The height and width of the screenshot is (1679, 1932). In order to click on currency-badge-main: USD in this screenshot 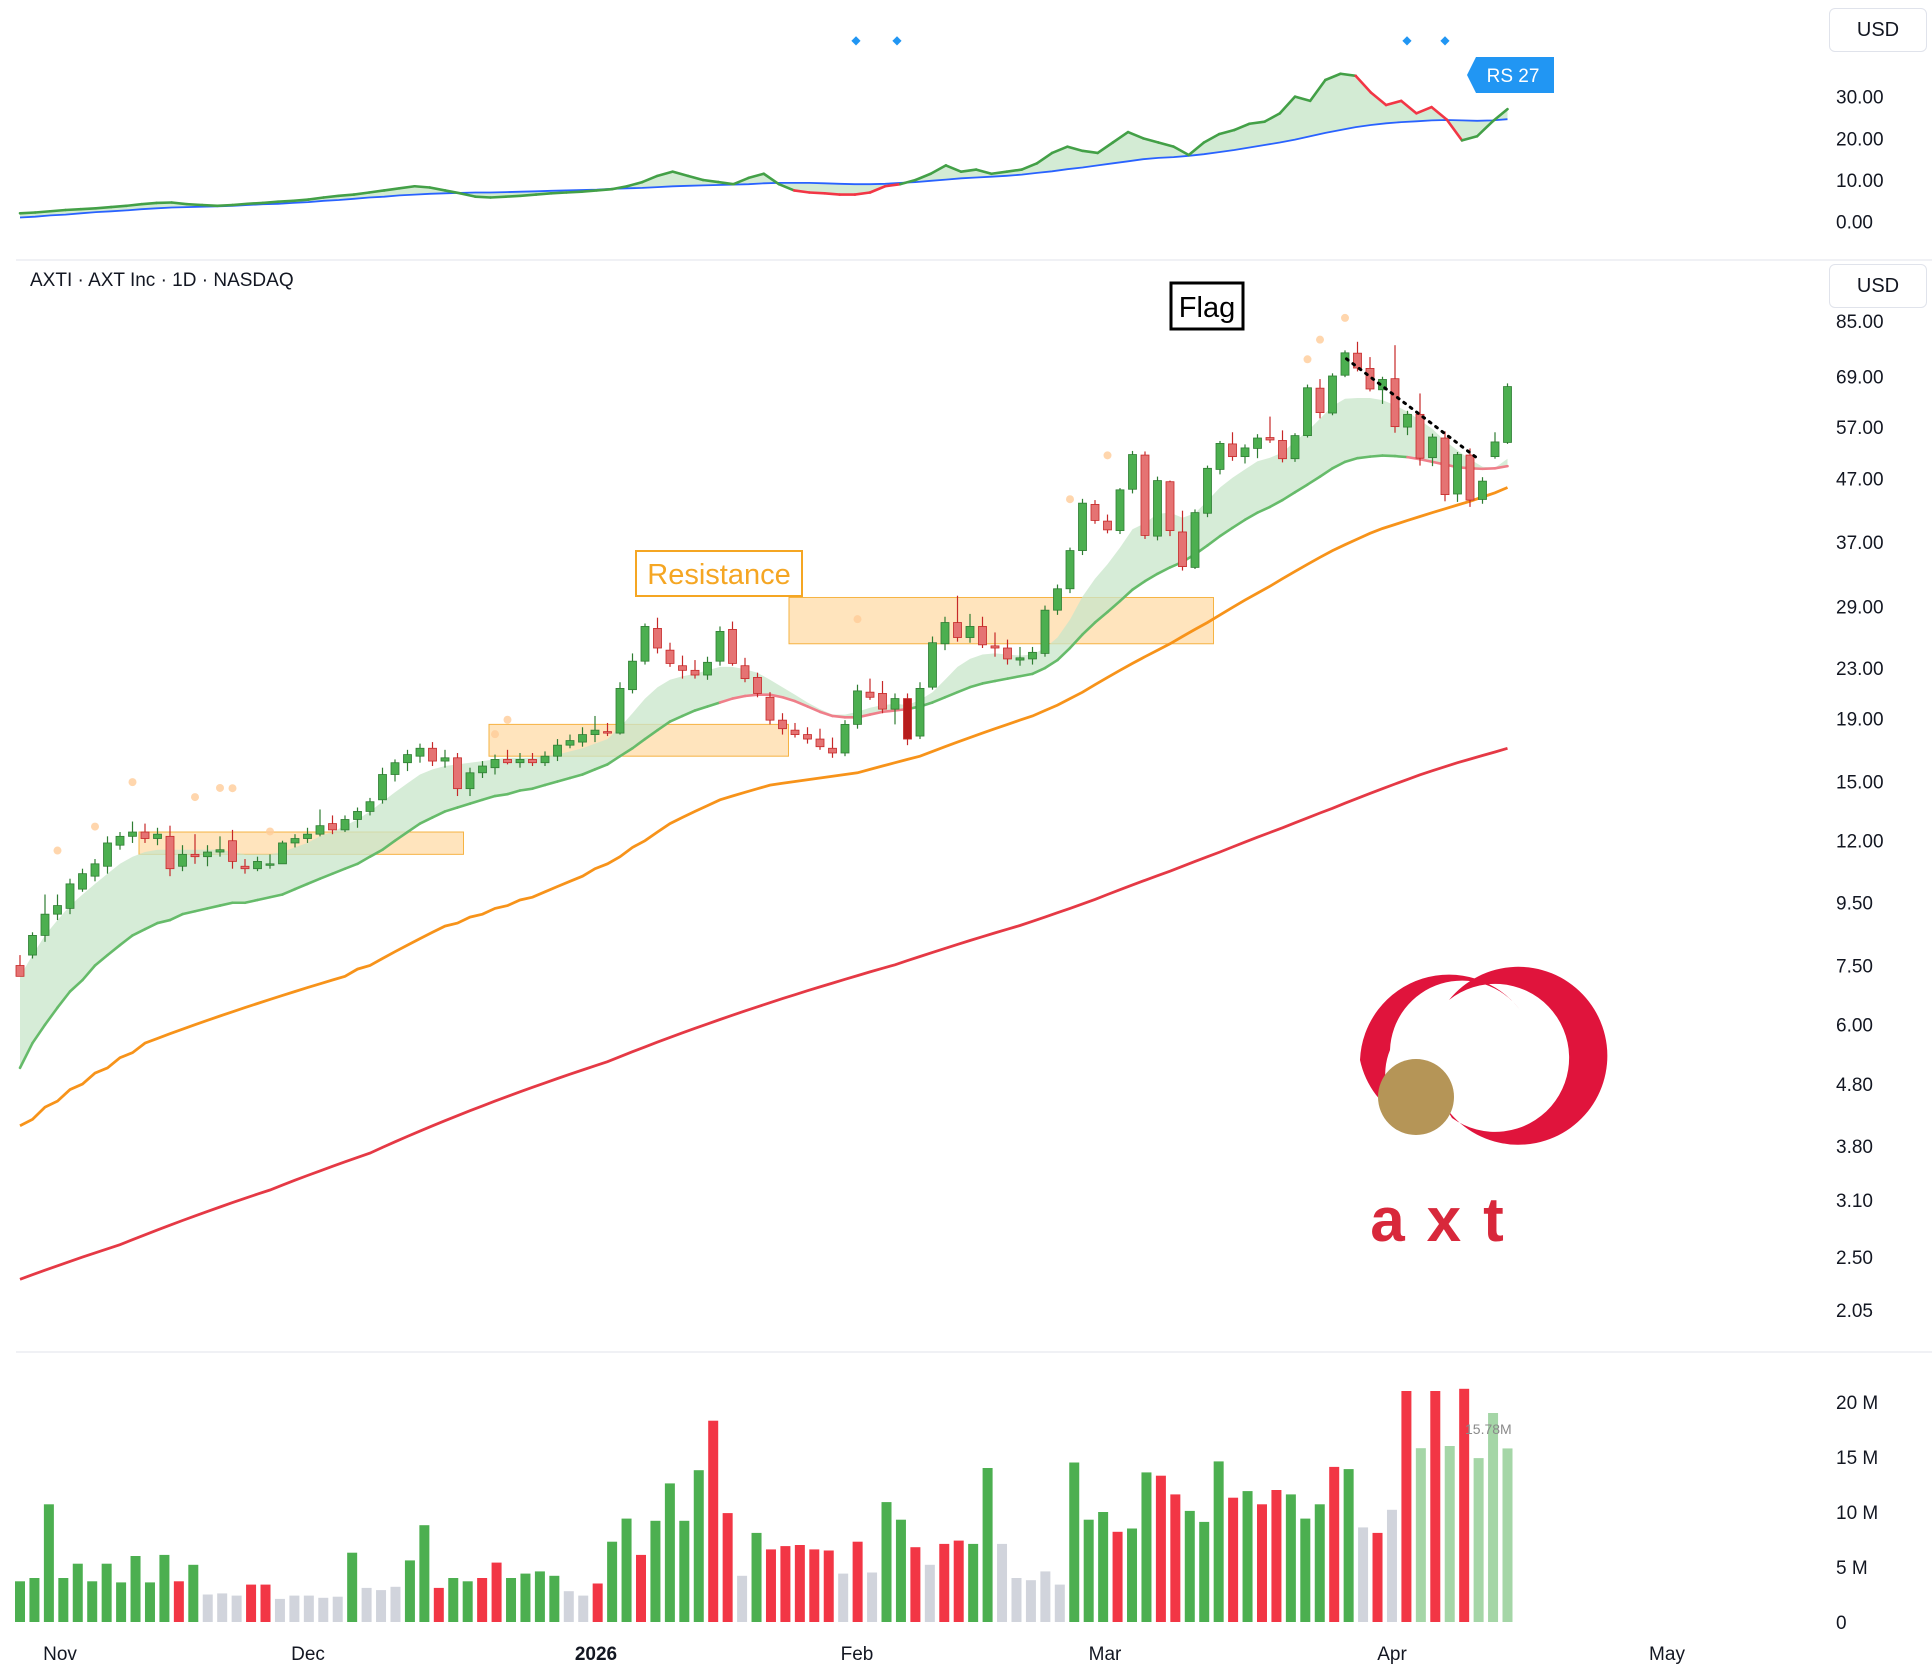, I will do `click(1878, 286)`.